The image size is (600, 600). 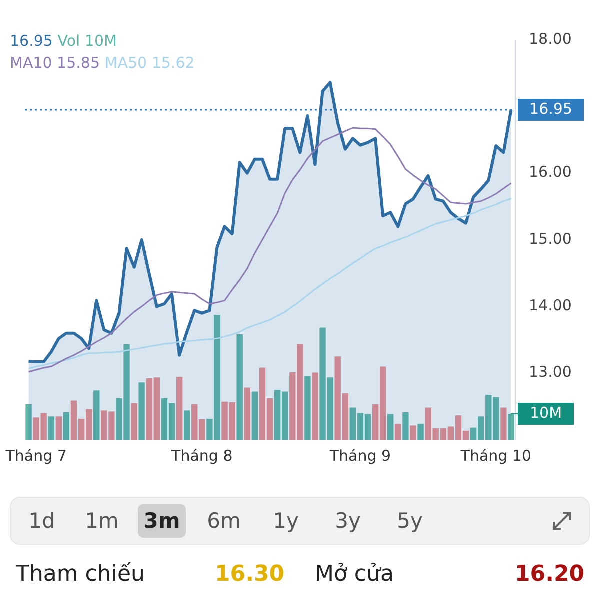 What do you see at coordinates (496, 455) in the screenshot?
I see `x-tick-label: Tháng 10` at bounding box center [496, 455].